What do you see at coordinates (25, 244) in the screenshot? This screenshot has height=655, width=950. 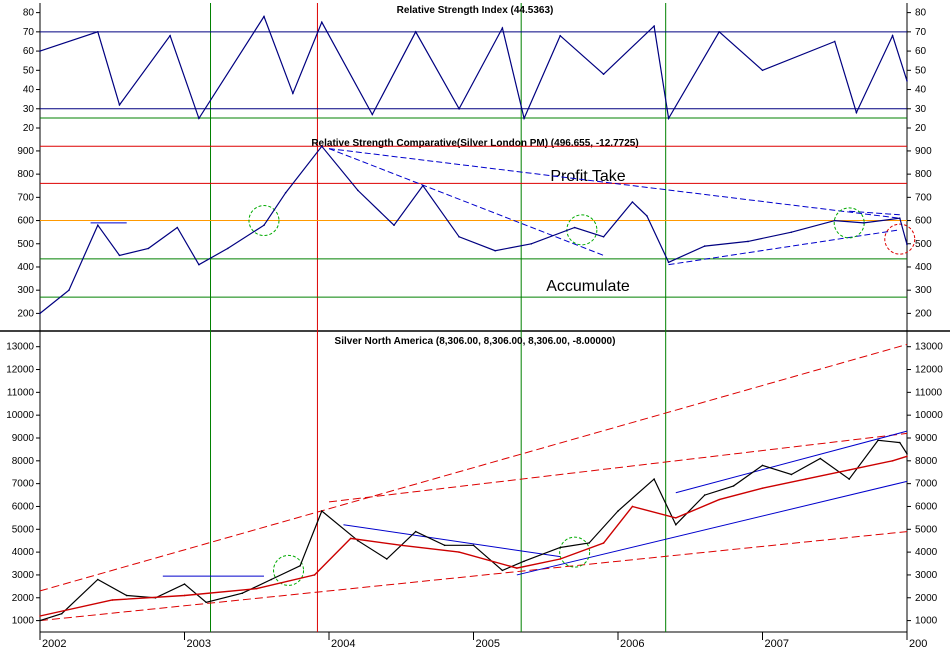 I see `y-tick-label-left: 500` at bounding box center [25, 244].